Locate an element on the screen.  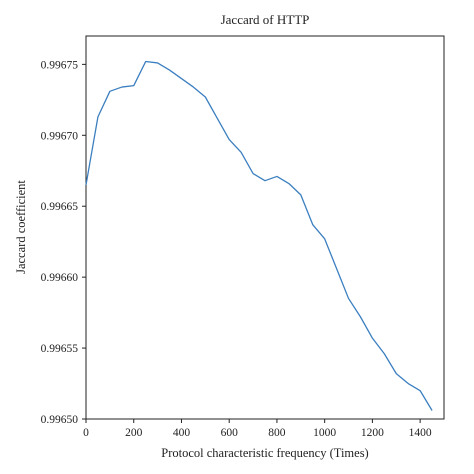
y-axis-label: Jaccard coefficient is located at coordinates (21, 227).